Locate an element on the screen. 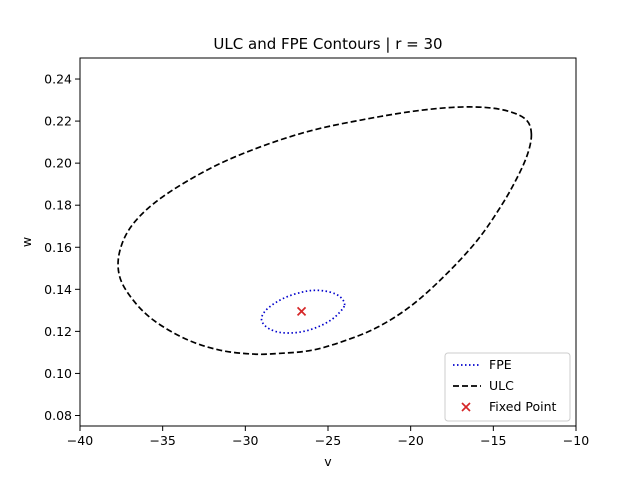  y-tick-label: 0.22 is located at coordinates (58, 121).